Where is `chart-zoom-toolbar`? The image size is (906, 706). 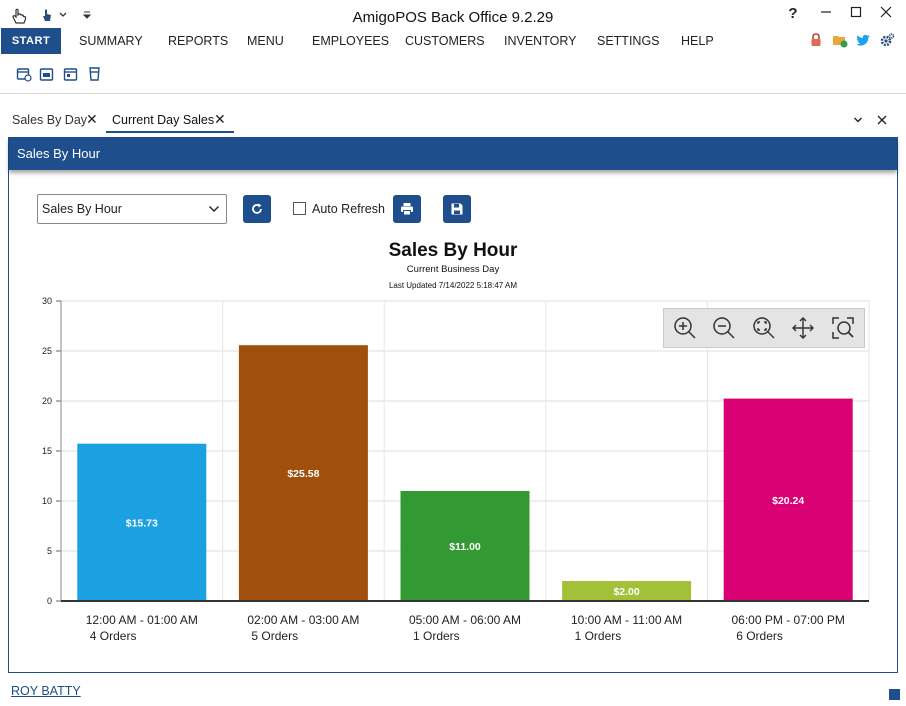
chart-zoom-toolbar is located at coordinates (764, 328).